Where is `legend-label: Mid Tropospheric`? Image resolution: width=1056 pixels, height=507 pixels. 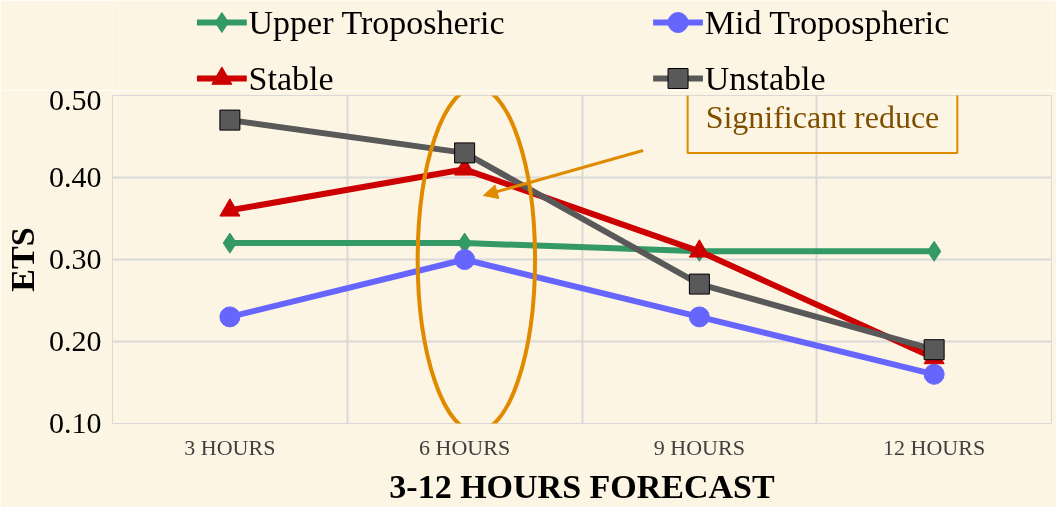 legend-label: Mid Tropospheric is located at coordinates (827, 22).